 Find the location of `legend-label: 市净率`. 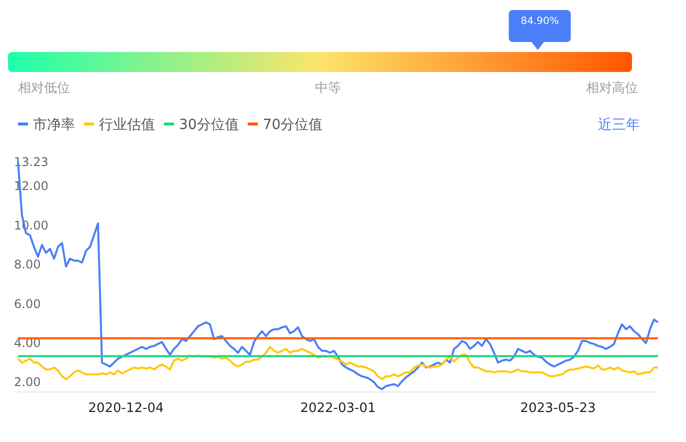

legend-label: 市净率 is located at coordinates (54, 125).